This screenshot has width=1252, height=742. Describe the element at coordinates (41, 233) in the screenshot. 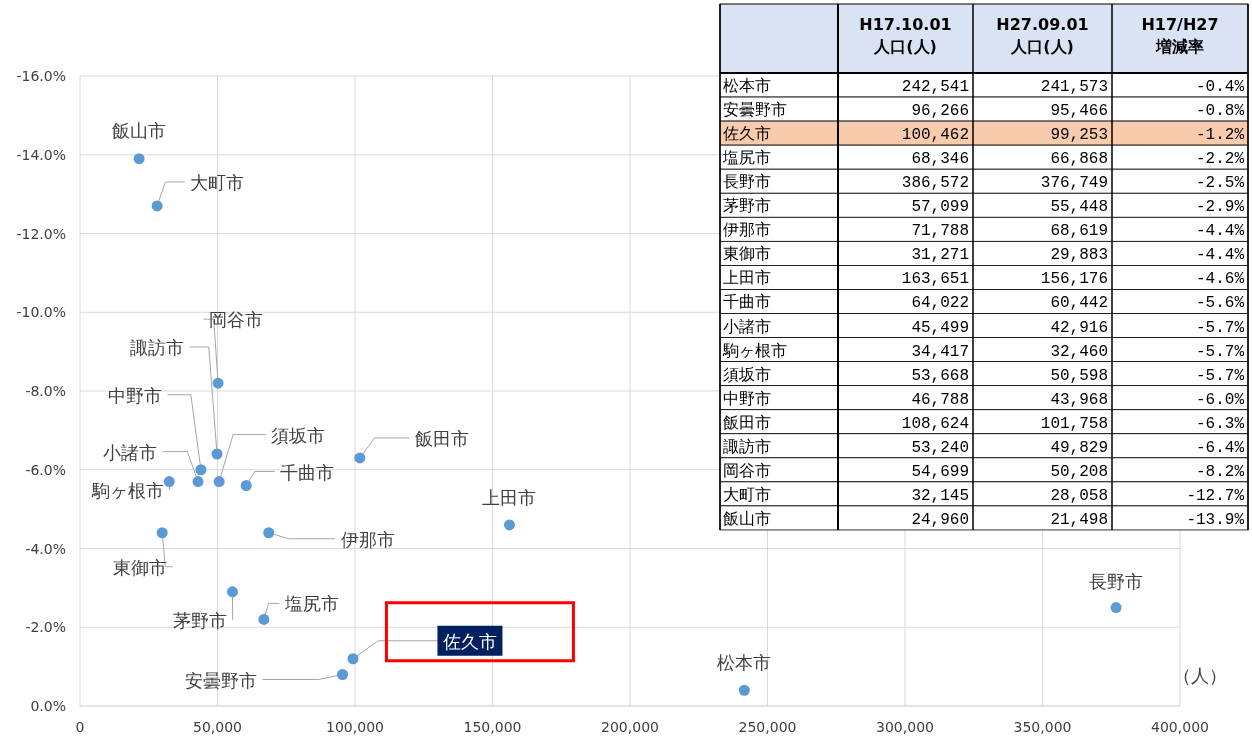

I see `y-tick-label: -12.0%` at that location.